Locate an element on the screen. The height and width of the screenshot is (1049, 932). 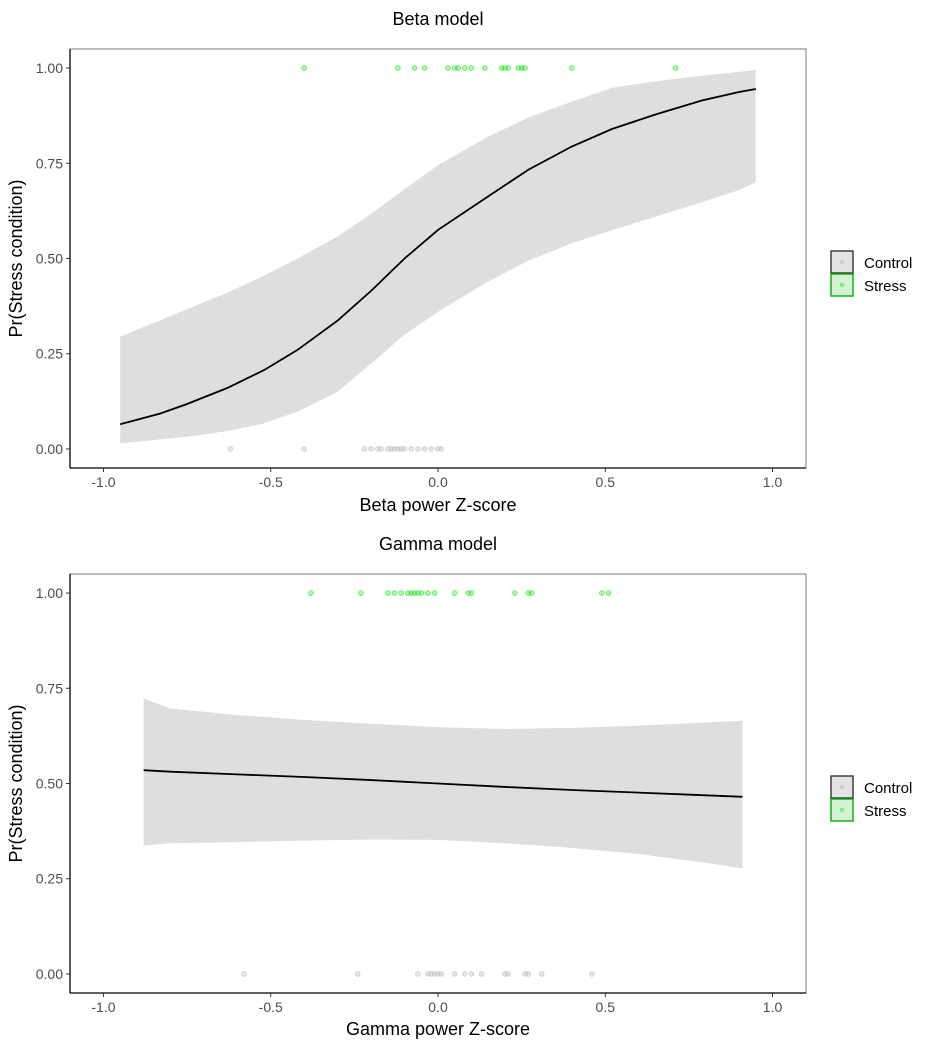
beta-y-tick-label: 1.00 is located at coordinates (49, 68).